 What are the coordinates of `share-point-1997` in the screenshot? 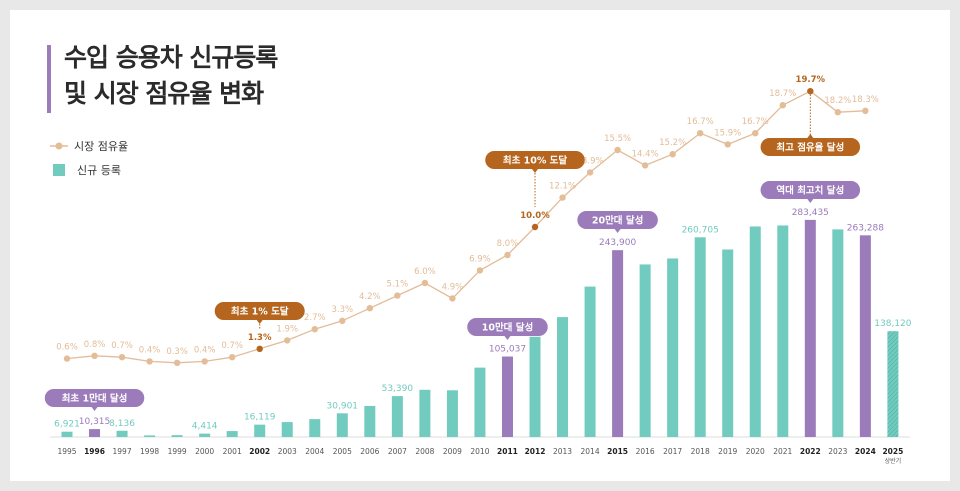 It's located at (122, 357).